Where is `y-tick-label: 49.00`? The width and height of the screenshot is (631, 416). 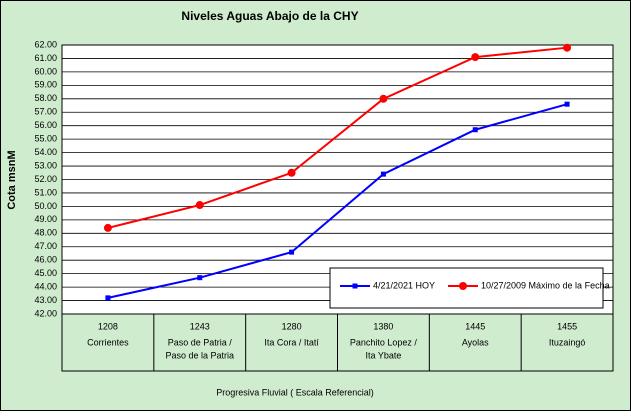 y-tick-label: 49.00 is located at coordinates (45, 219).